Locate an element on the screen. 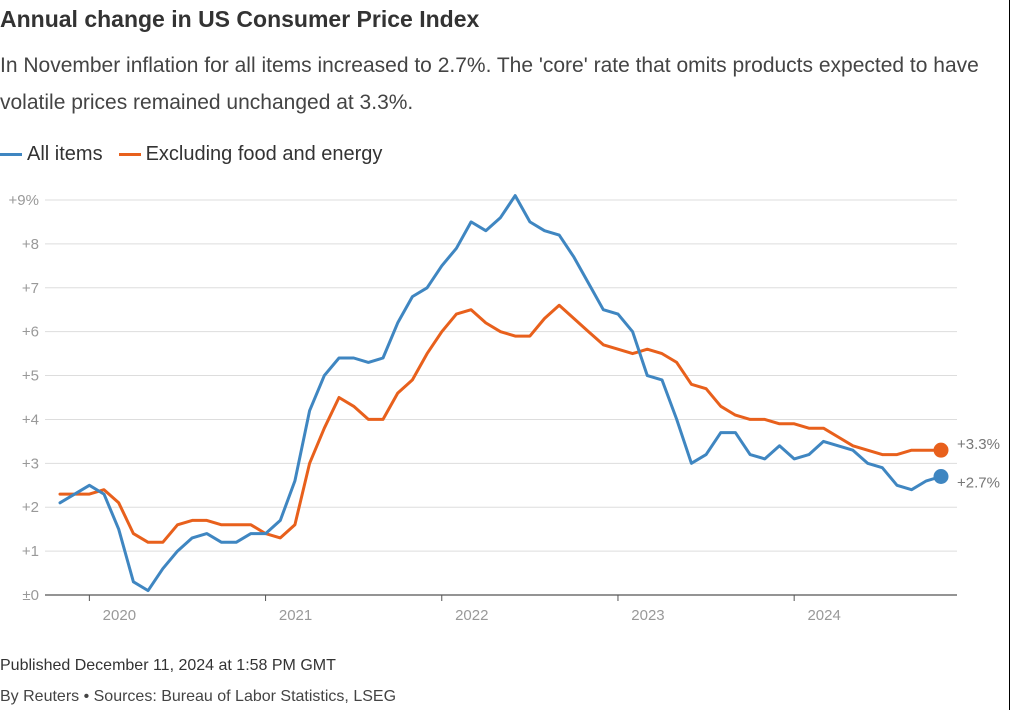 The height and width of the screenshot is (710, 1011). y-tick-label: +8 is located at coordinates (30, 244).